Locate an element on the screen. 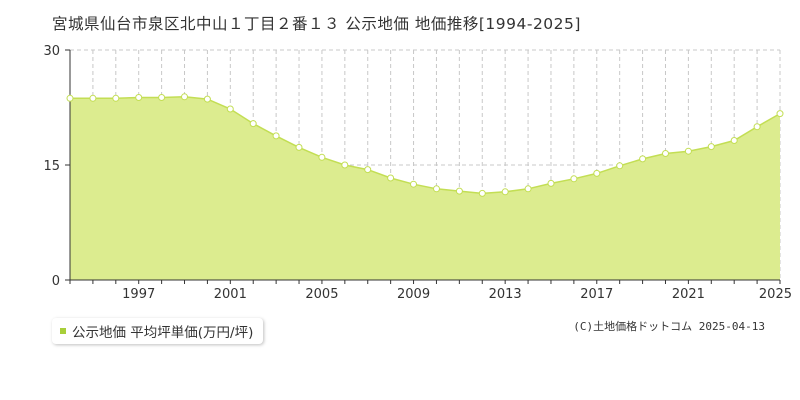 The width and height of the screenshot is (800, 400). x-tick-label: 2009 is located at coordinates (413, 293).